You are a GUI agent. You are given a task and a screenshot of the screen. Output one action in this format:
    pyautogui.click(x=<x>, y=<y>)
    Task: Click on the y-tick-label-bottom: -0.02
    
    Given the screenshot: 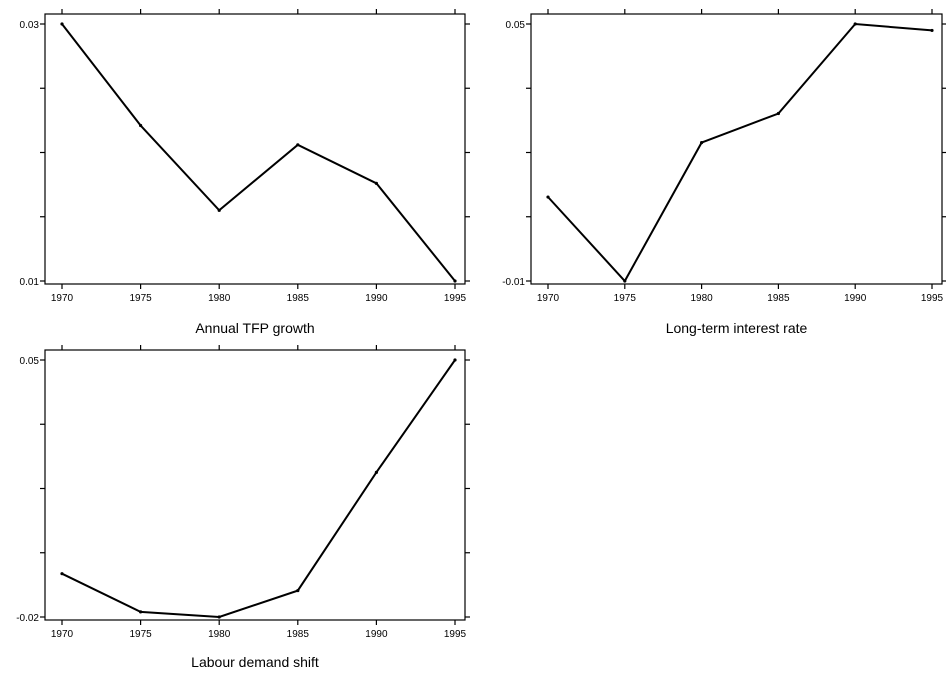 What is the action you would take?
    pyautogui.click(x=27, y=618)
    